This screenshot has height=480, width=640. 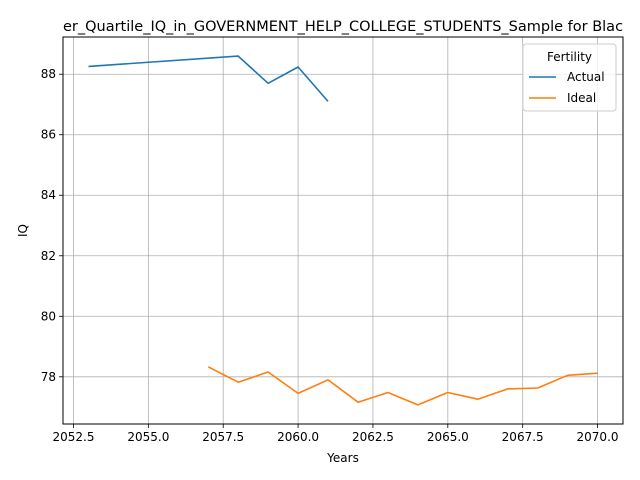 I want to click on legend-label-actual: Actual, so click(x=586, y=77).